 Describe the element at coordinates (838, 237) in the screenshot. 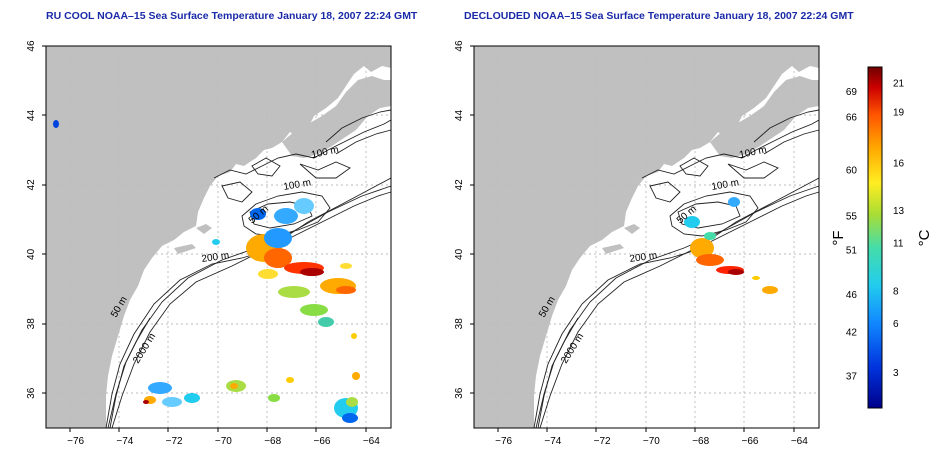

I see `unit-fahrenheit: °F` at that location.